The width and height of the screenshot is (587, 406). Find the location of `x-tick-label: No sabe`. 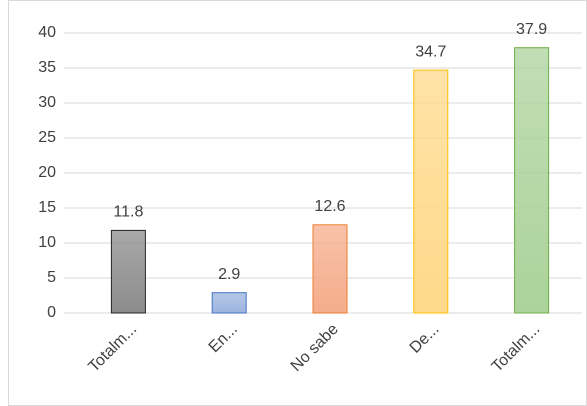

x-tick-label: No sabe is located at coordinates (315, 348).